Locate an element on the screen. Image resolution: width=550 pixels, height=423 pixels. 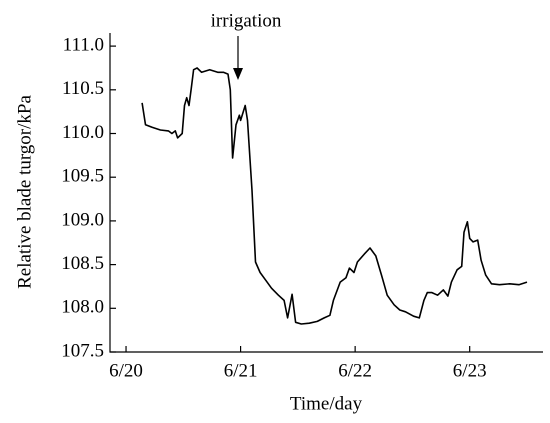
y-tick-label: 110.5 is located at coordinates (83, 88).